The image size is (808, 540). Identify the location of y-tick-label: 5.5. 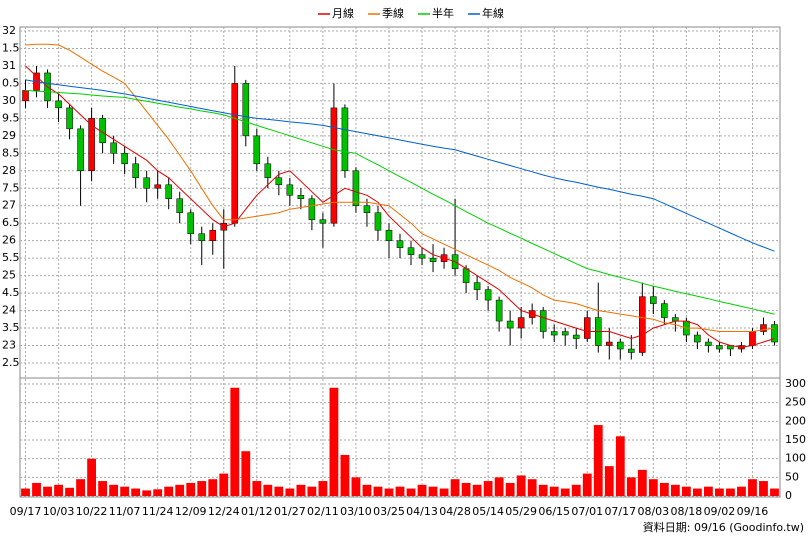
(11, 257).